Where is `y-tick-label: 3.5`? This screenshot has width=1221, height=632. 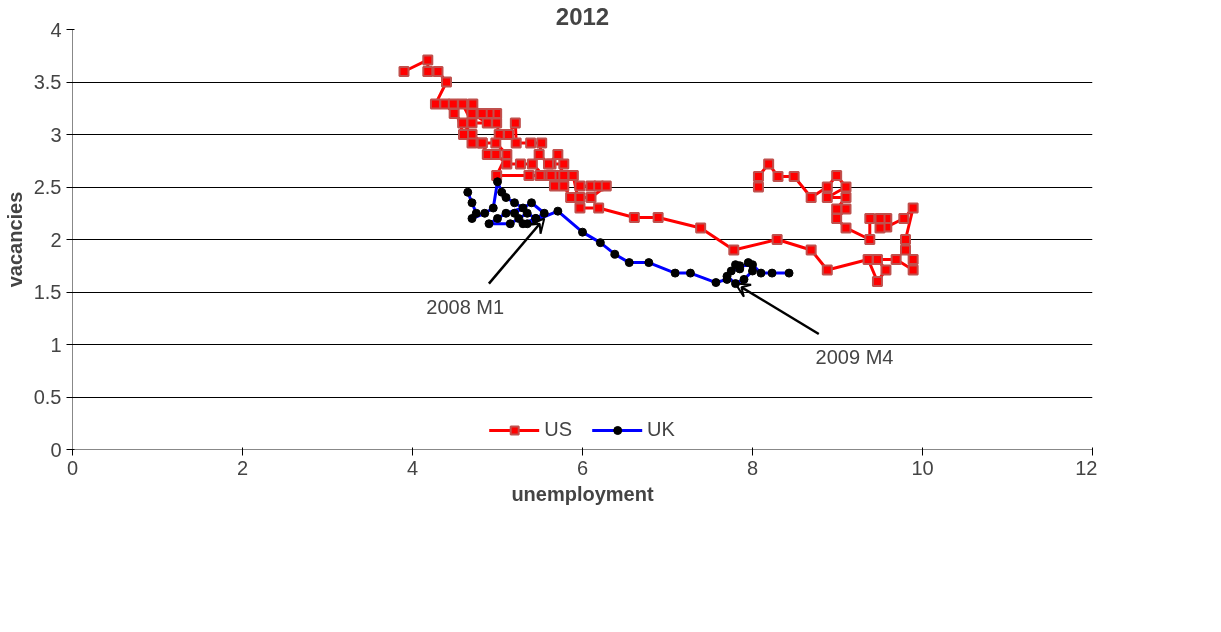
y-tick-label: 3.5 is located at coordinates (47, 82).